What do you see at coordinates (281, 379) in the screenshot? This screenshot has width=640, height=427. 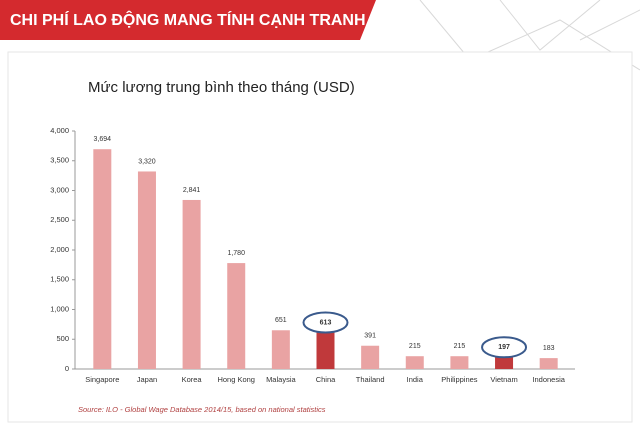 I see `x-tick-label: Malaysia` at bounding box center [281, 379].